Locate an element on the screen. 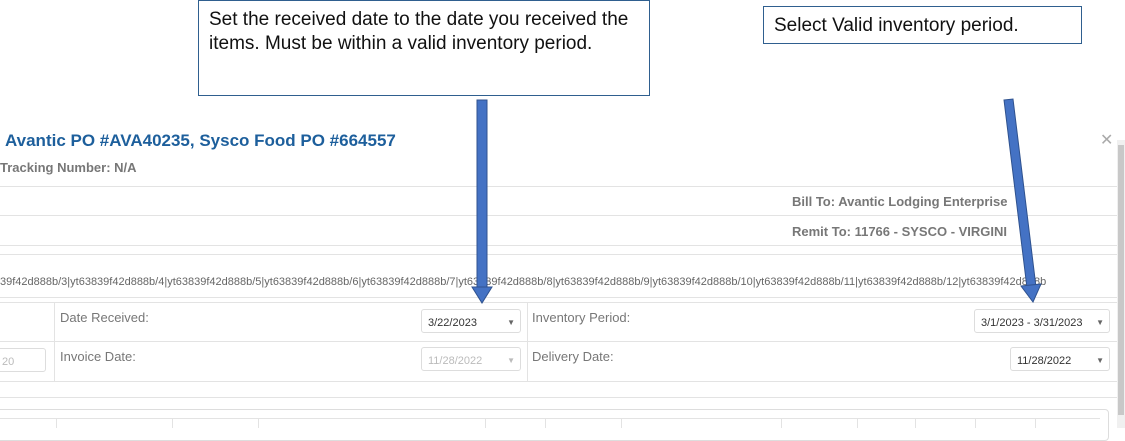 The image size is (1125, 441). invoice-date-value: 11/28/2022 is located at coordinates (455, 361).